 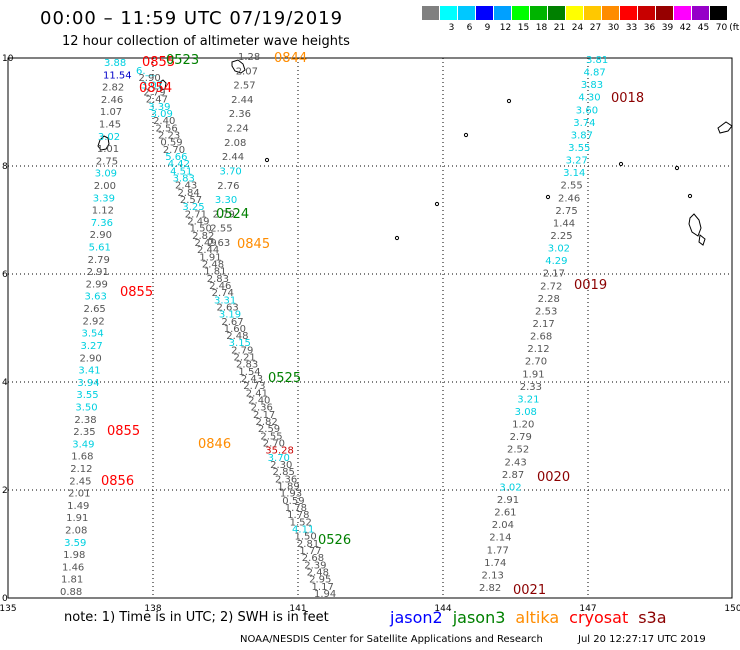 What do you see at coordinates (551, 286) in the screenshot?
I see `wave-height-value: 2.72` at bounding box center [551, 286].